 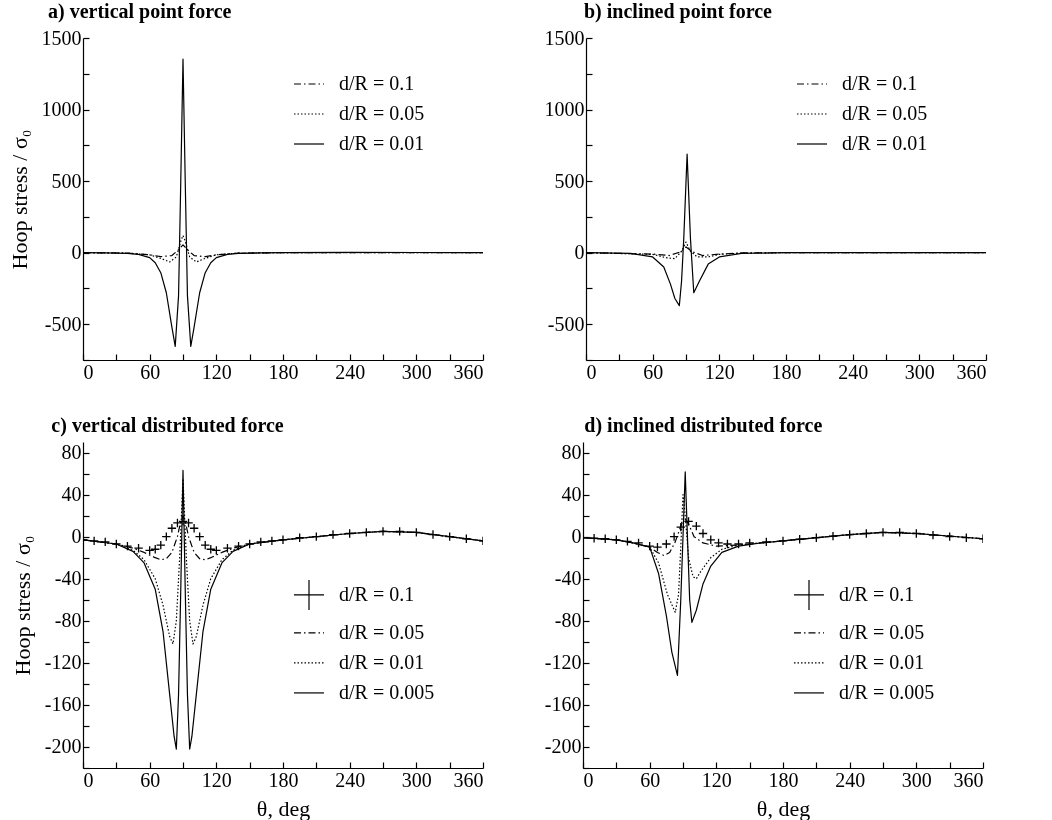 What do you see at coordinates (678, 11) in the screenshot?
I see `chart-title: b) inclined point force` at bounding box center [678, 11].